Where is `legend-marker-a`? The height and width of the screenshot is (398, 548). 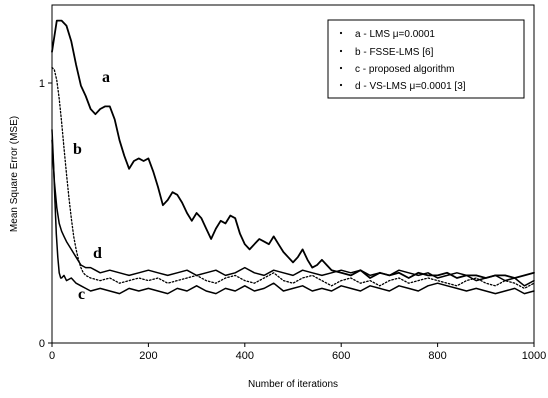
legend-marker-a is located at coordinates (341, 33).